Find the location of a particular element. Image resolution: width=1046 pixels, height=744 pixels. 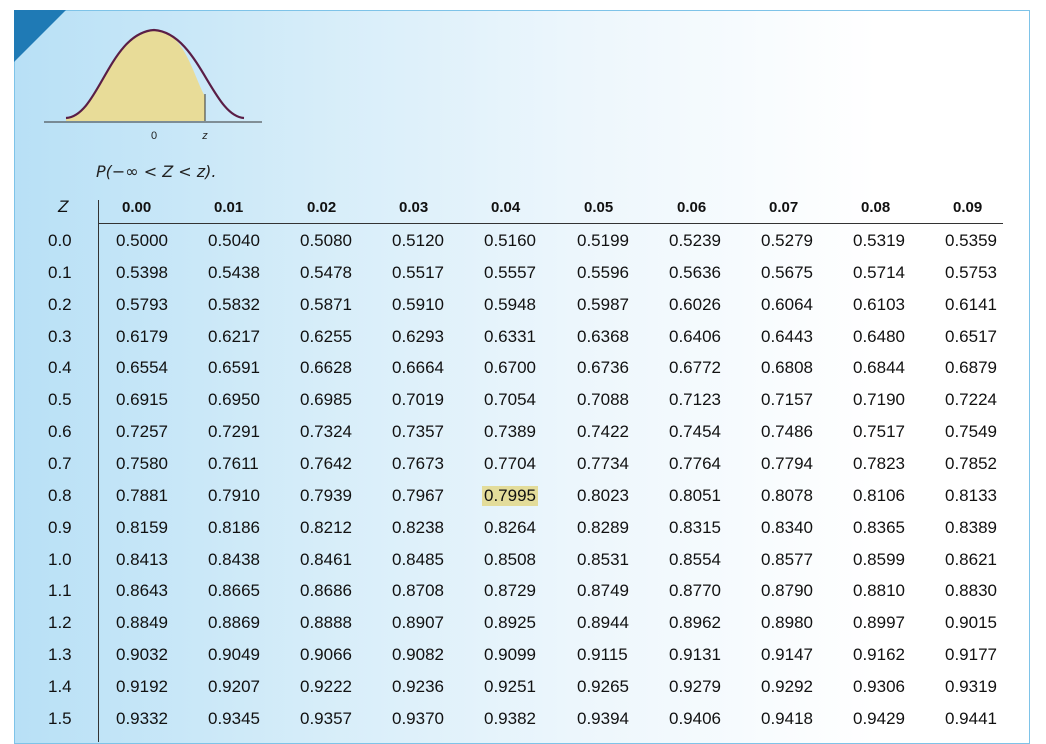

z-row-label: 0.7 is located at coordinates (60, 463).